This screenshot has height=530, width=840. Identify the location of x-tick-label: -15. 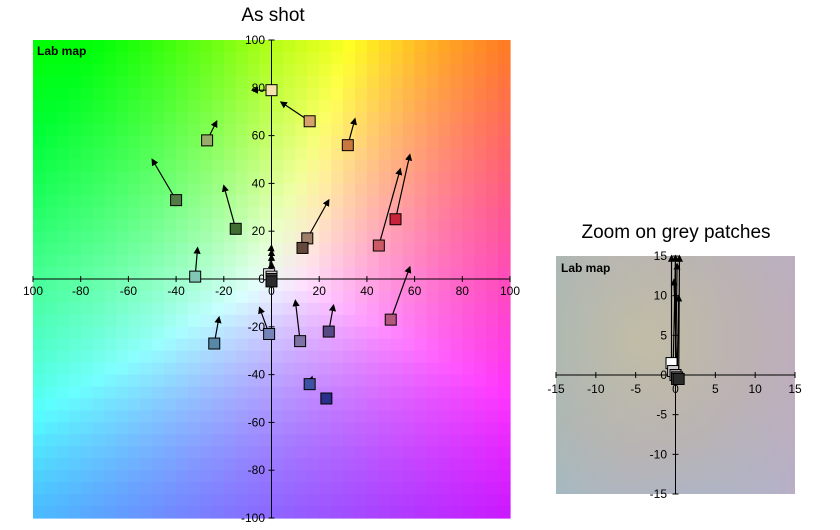
(556, 389).